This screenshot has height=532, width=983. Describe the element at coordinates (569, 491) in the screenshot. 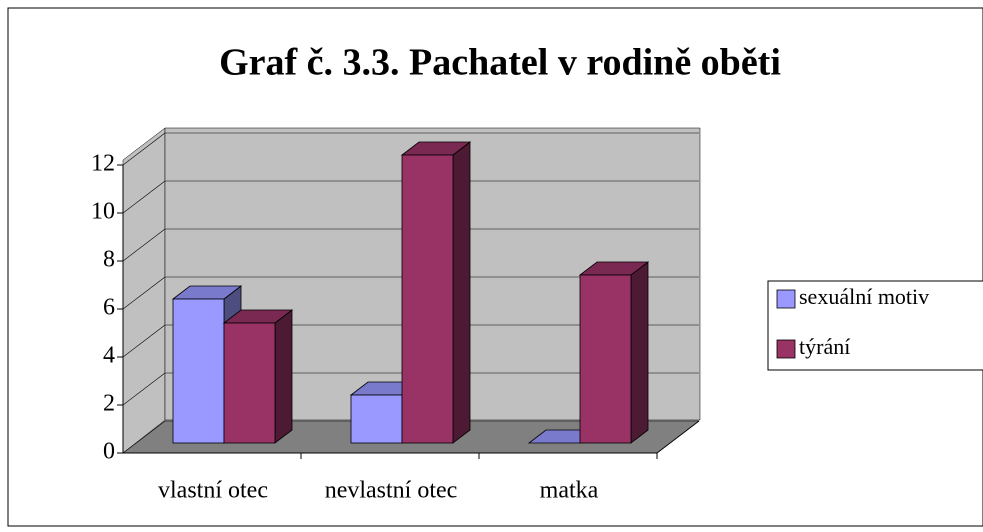

I see `x-tick-label: matka` at that location.